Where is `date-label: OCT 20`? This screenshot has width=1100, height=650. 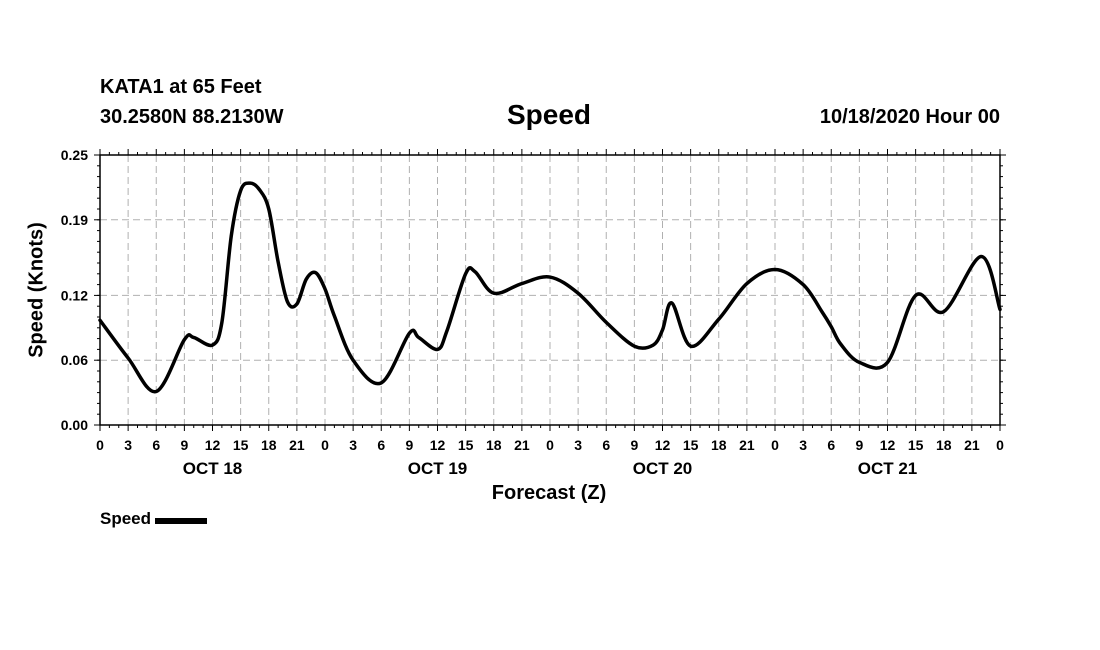 date-label: OCT 20 is located at coordinates (663, 468).